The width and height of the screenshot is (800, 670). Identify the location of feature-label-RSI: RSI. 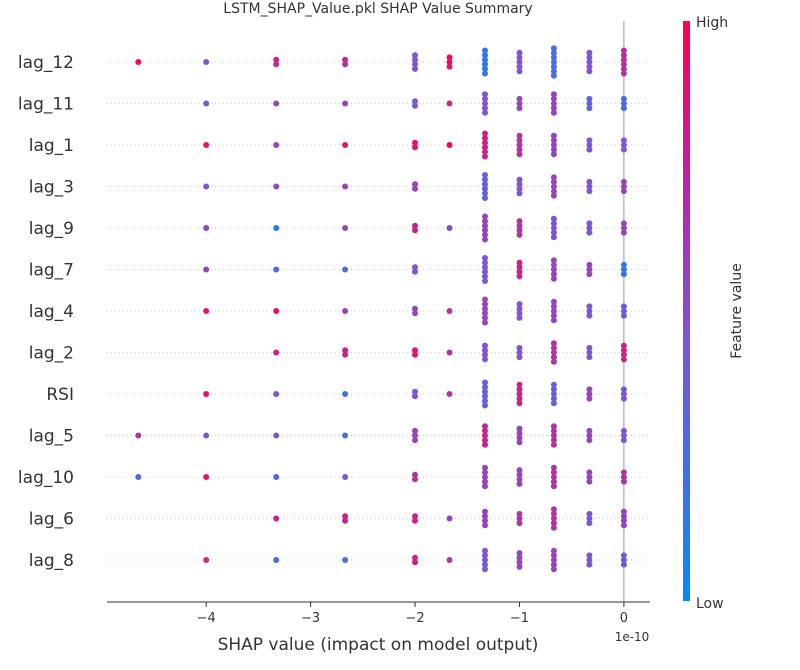
(60, 395).